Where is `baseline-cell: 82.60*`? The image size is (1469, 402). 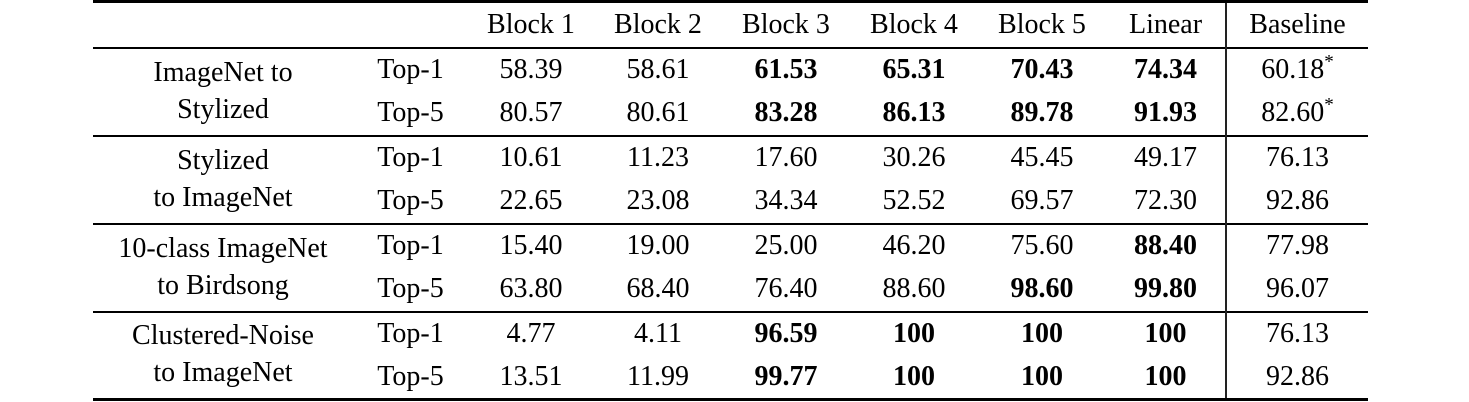
baseline-cell: 82.60* is located at coordinates (1296, 113).